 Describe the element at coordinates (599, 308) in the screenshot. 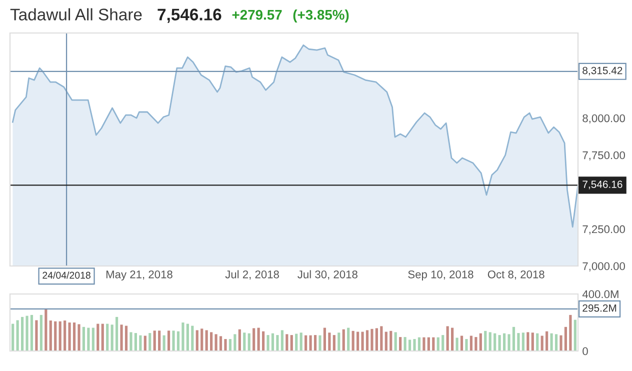

I see `ref-line-label: 295.2M` at that location.